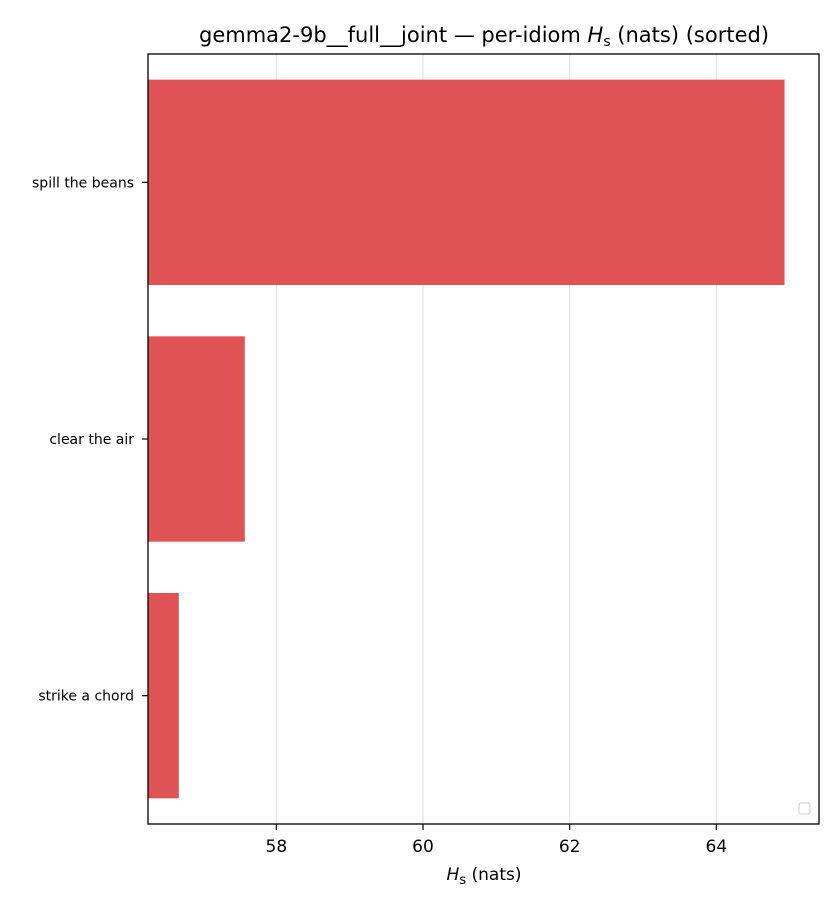 The image size is (840, 910). I want to click on x-axis-ticks: 58 60 62 64, so click(497, 840).